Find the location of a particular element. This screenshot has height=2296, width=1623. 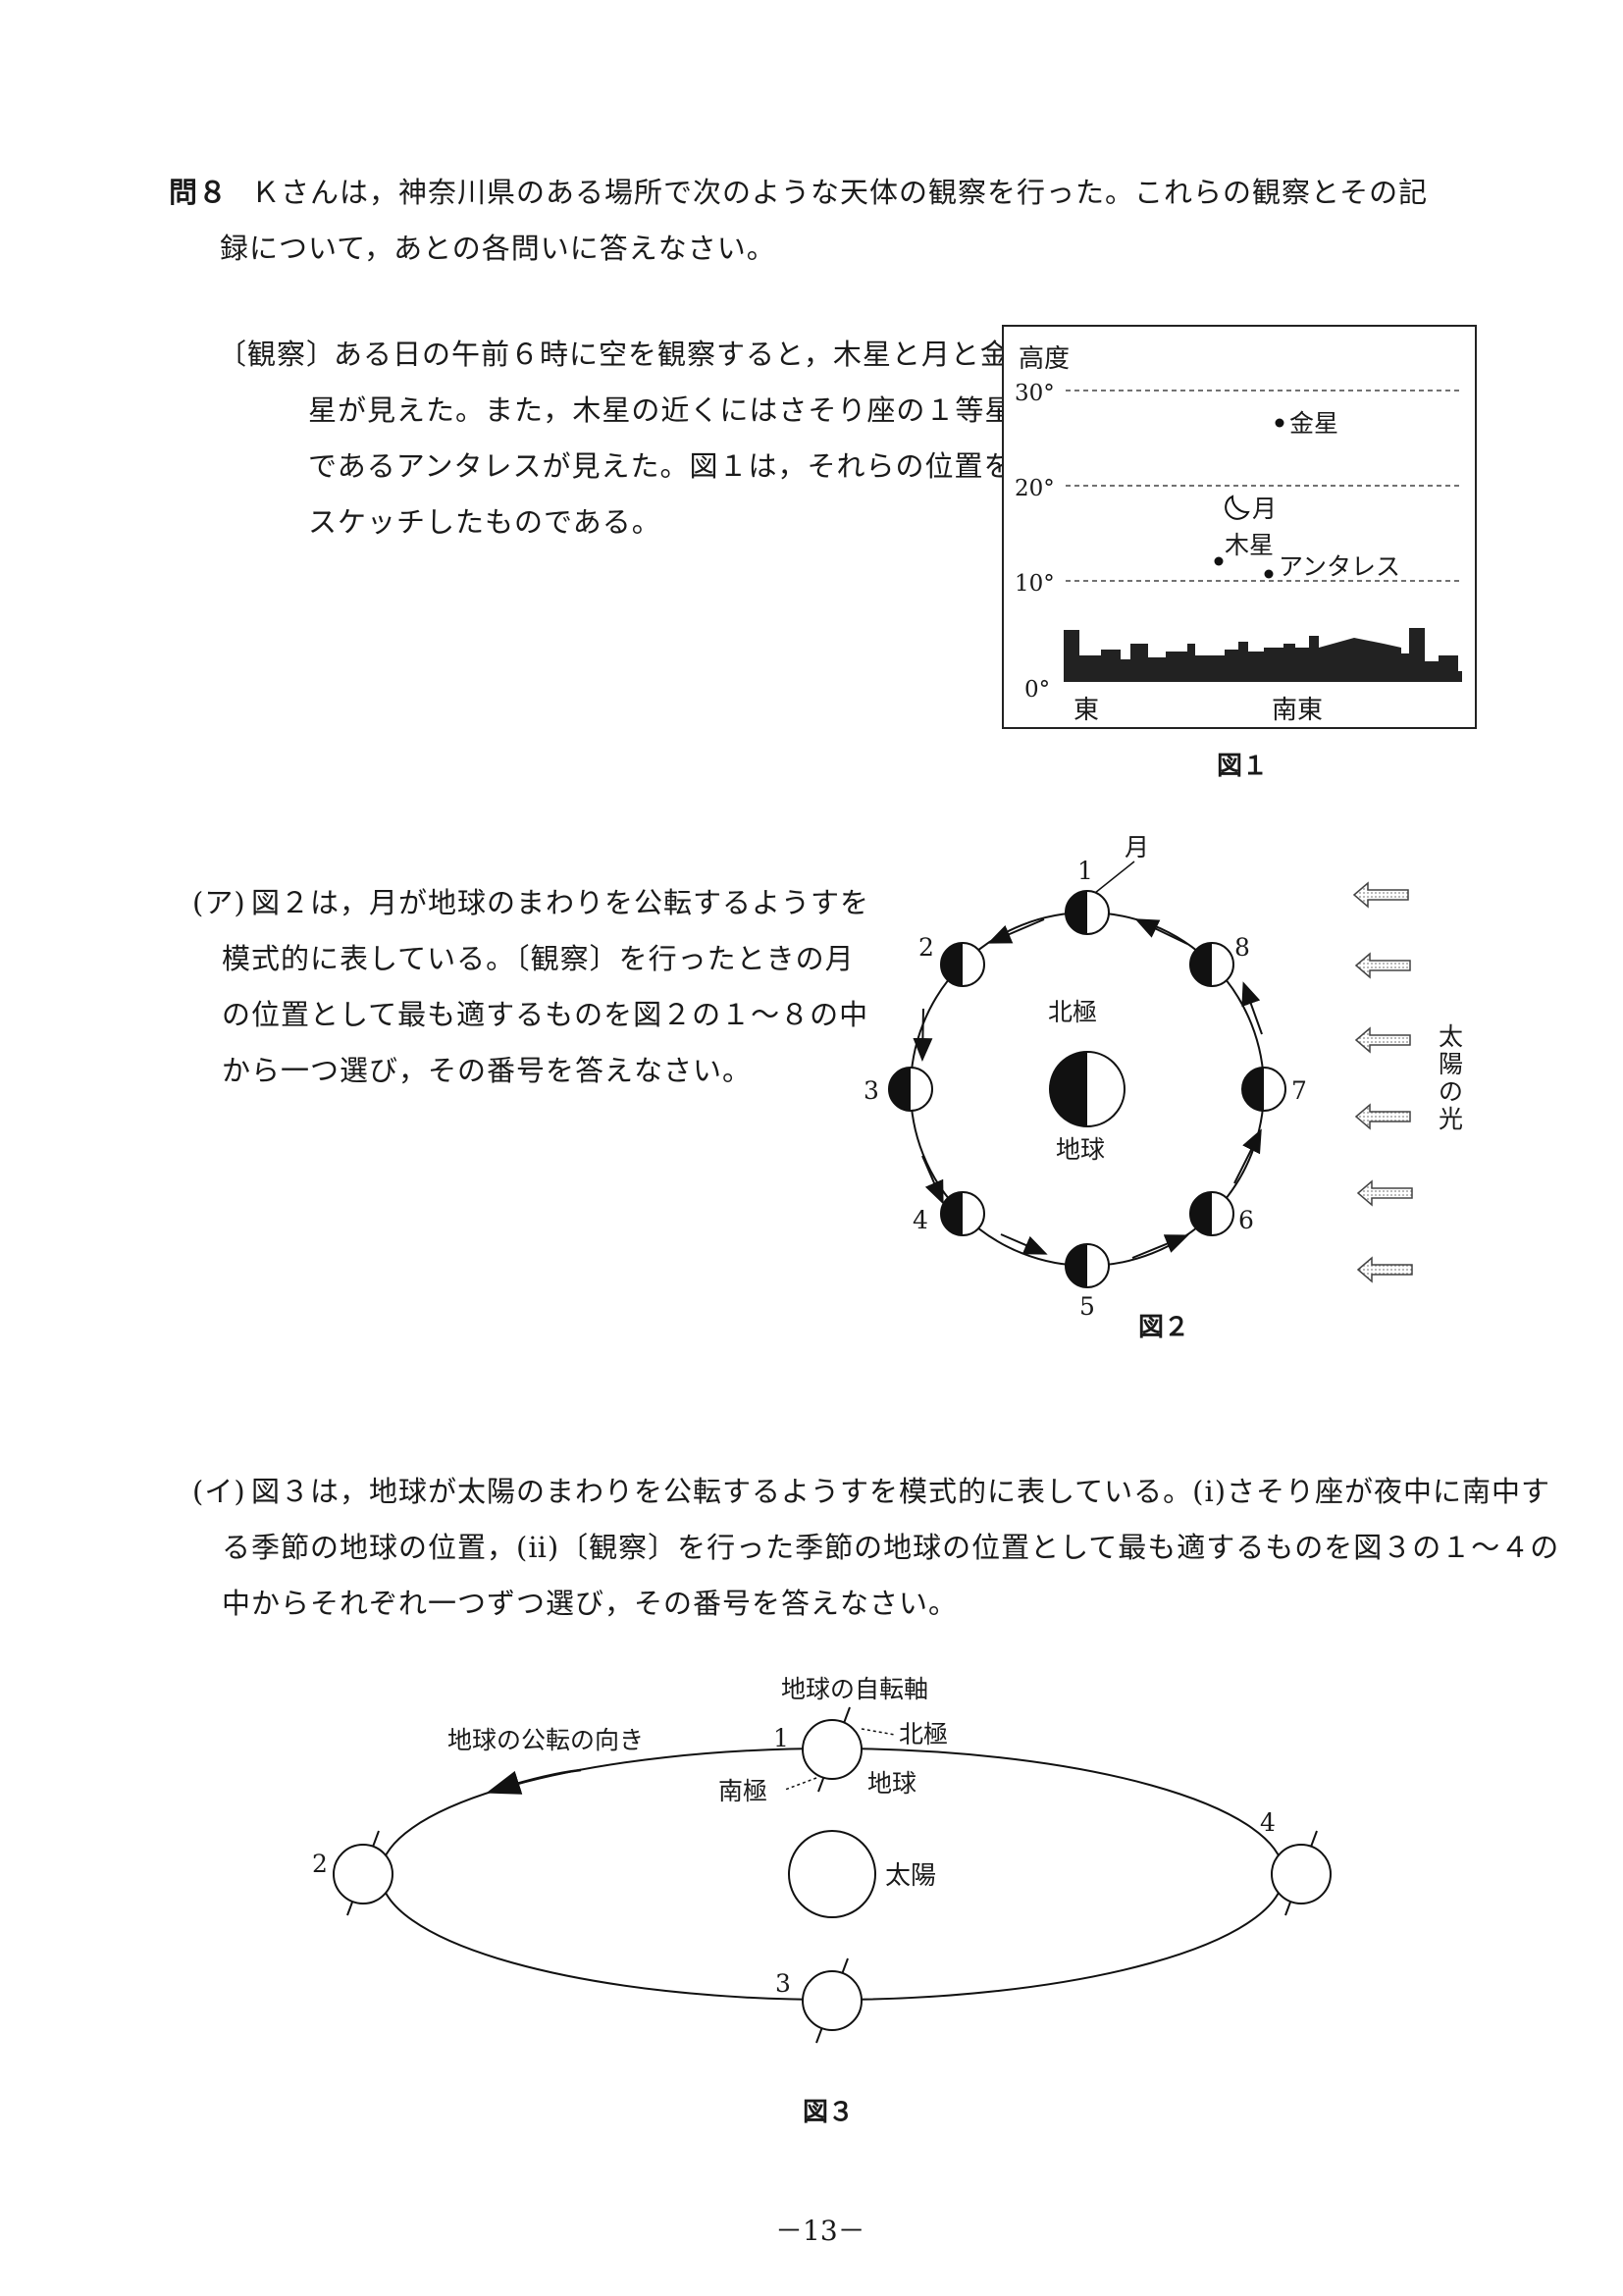

figure1-tick-20: 20° is located at coordinates (1035, 488).